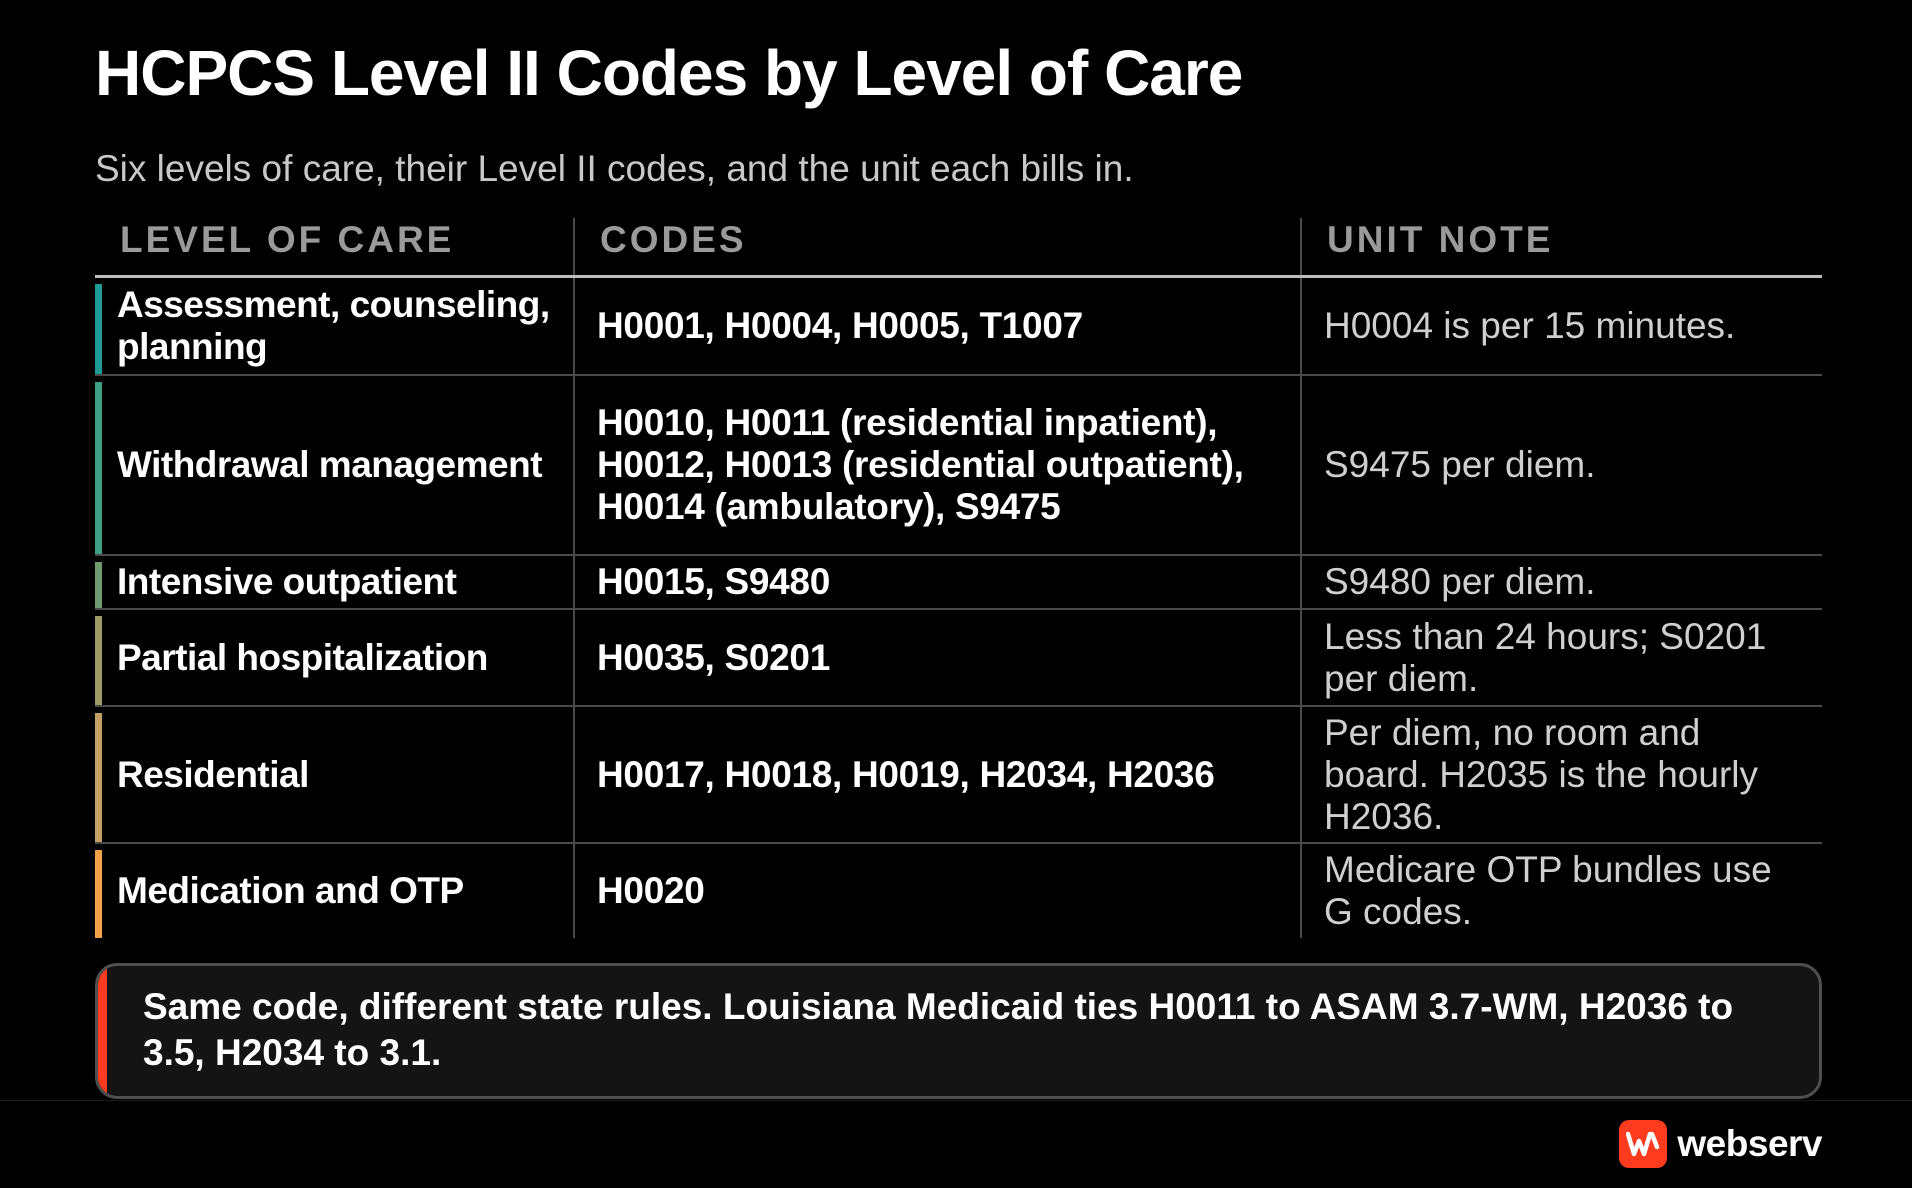  Describe the element at coordinates (1561, 657) in the screenshot. I see `note-cell: Less than 24 hours; S0201 per diem.` at that location.